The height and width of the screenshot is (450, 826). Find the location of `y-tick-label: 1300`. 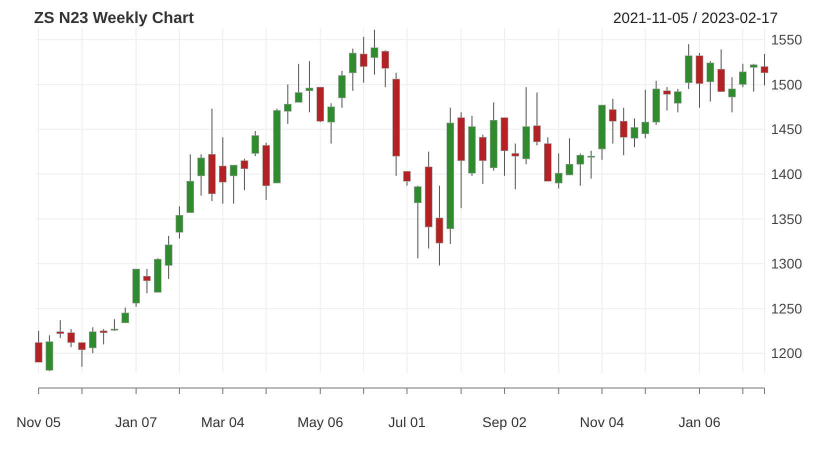

y-tick-label: 1300 is located at coordinates (786, 264).